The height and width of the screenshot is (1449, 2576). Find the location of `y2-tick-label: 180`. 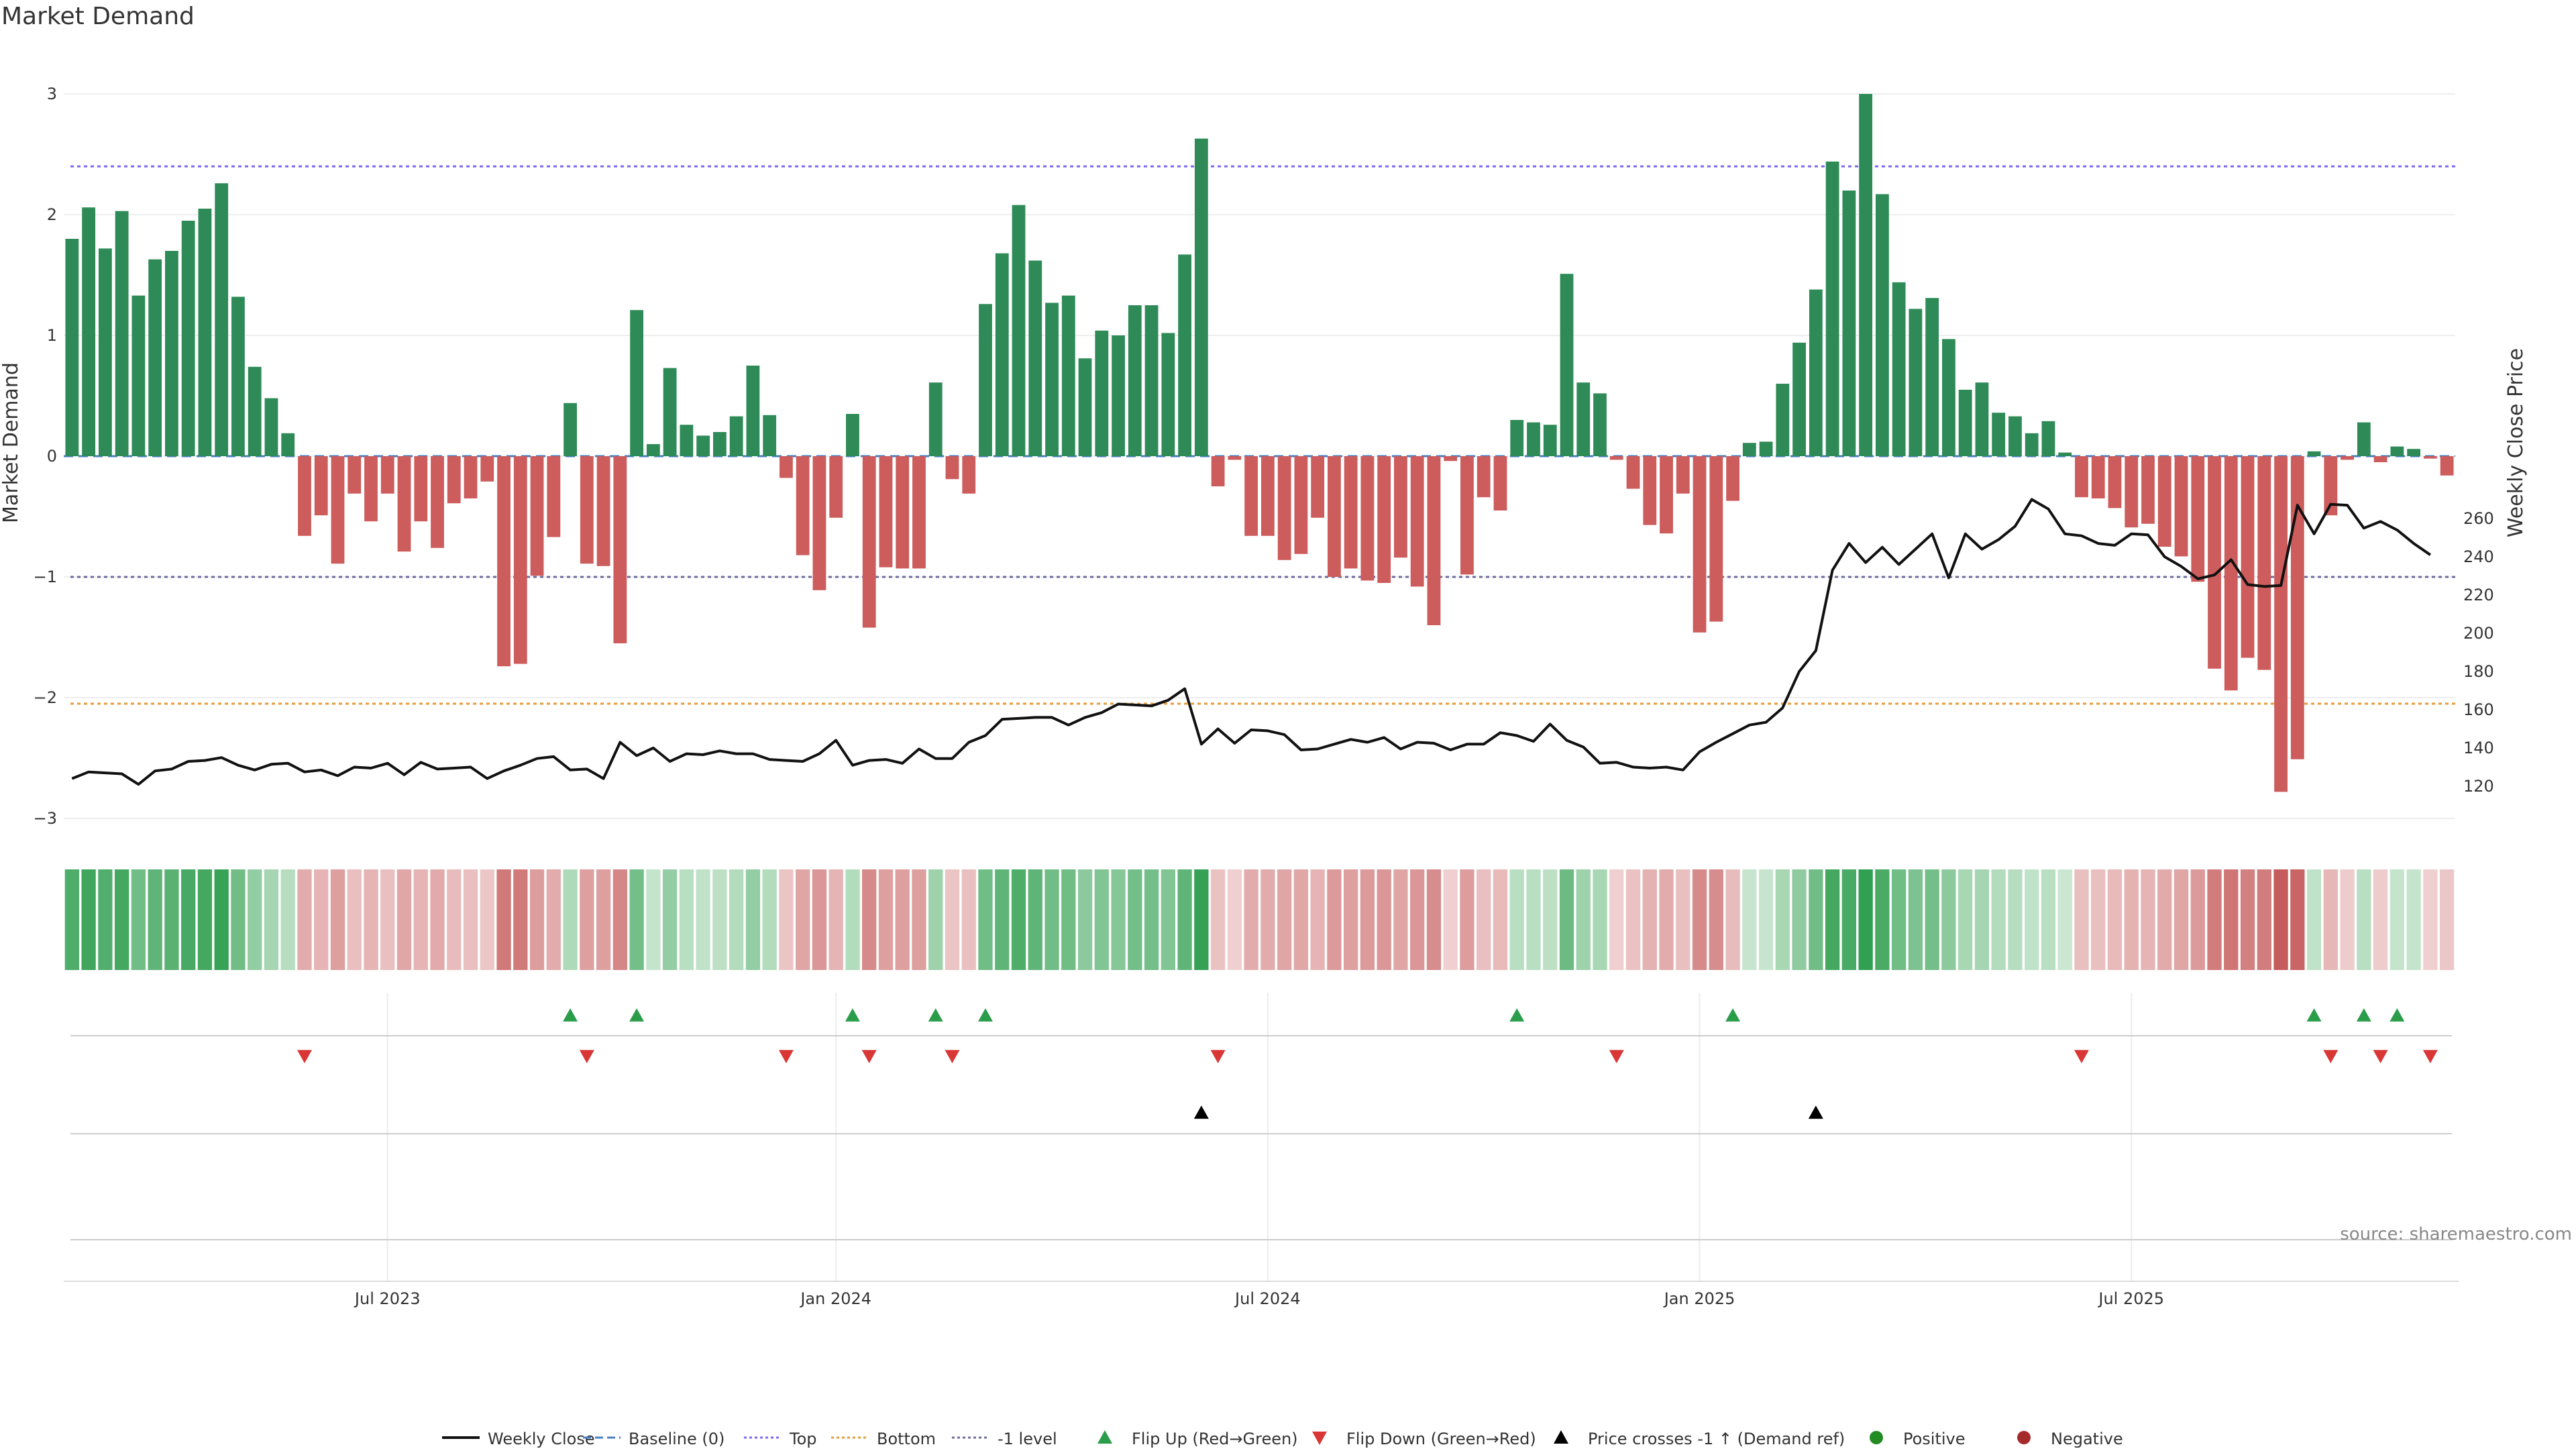

y2-tick-label: 180 is located at coordinates (2478, 671).